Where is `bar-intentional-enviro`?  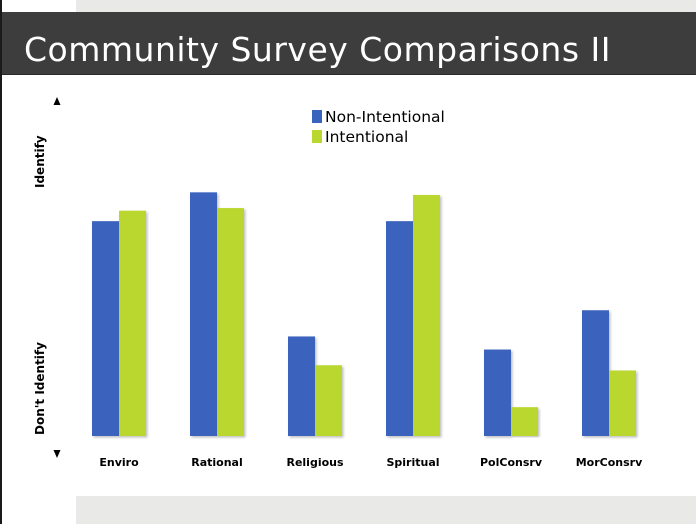
bar-intentional-enviro is located at coordinates (132, 323).